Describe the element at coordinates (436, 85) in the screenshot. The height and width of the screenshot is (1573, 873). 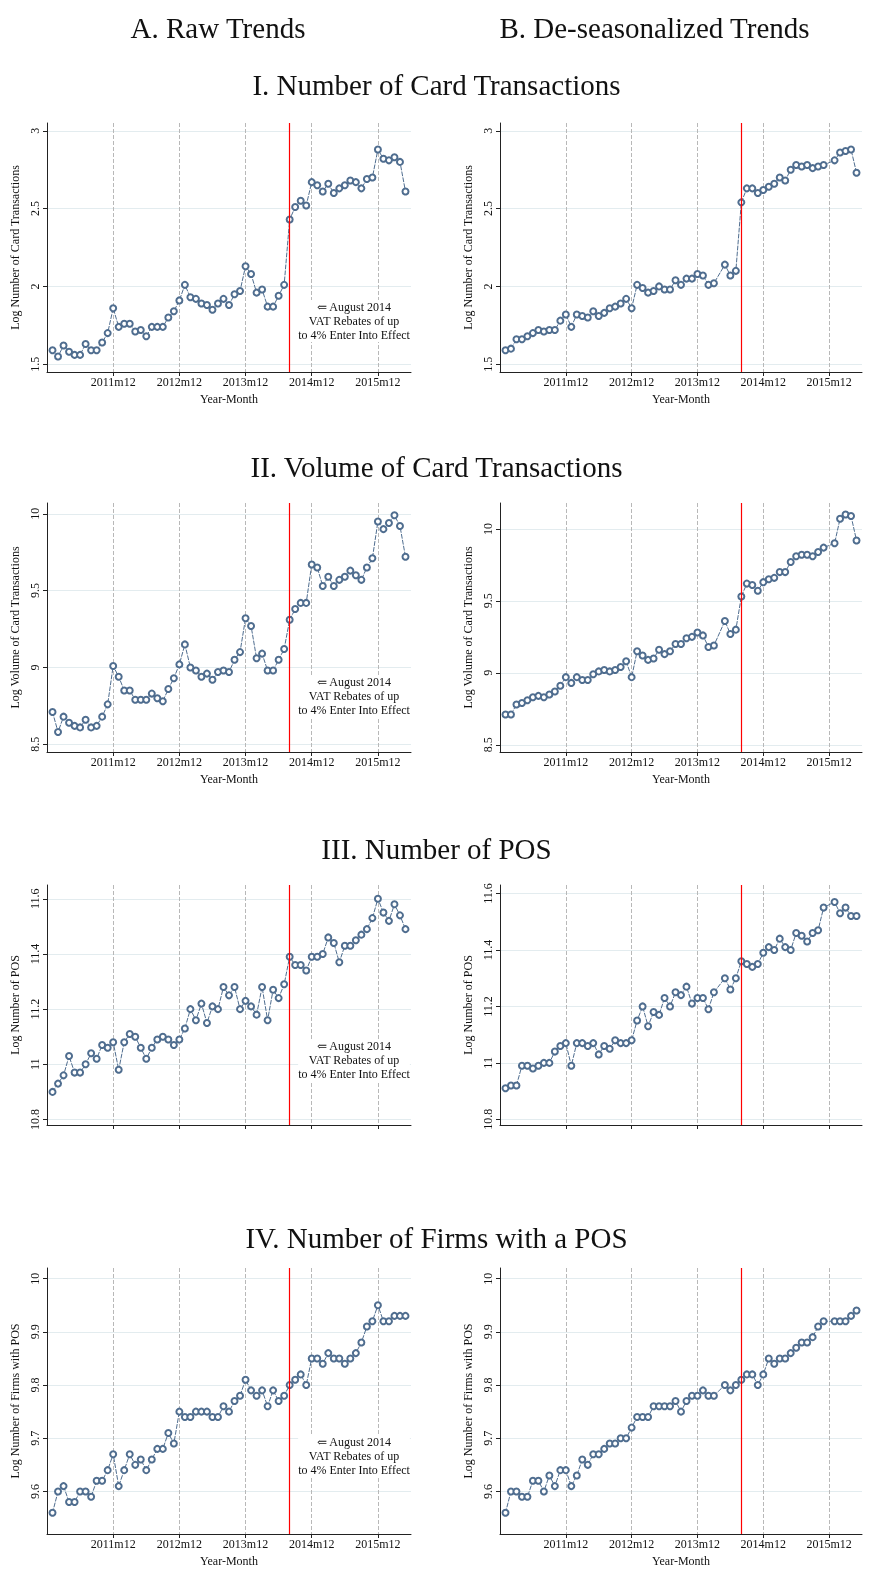
I see `chart-title: I. Number of Card Transactions` at that location.